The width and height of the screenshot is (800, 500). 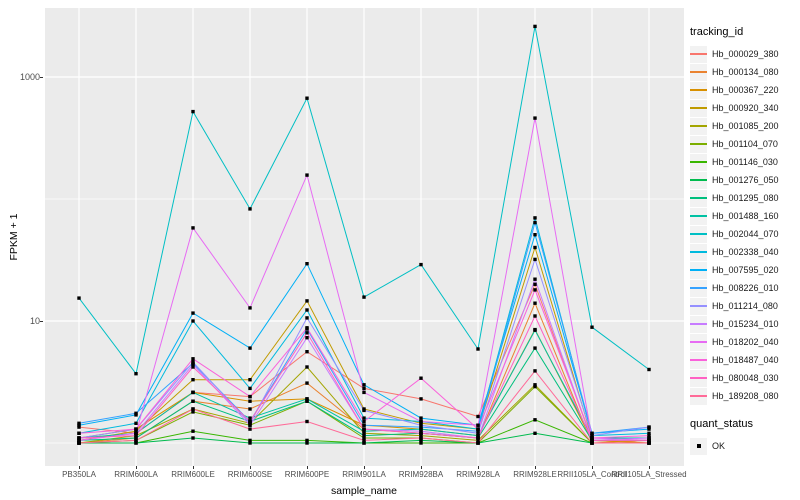 What do you see at coordinates (364, 491) in the screenshot?
I see `x-axis-title: sample_name` at bounding box center [364, 491].